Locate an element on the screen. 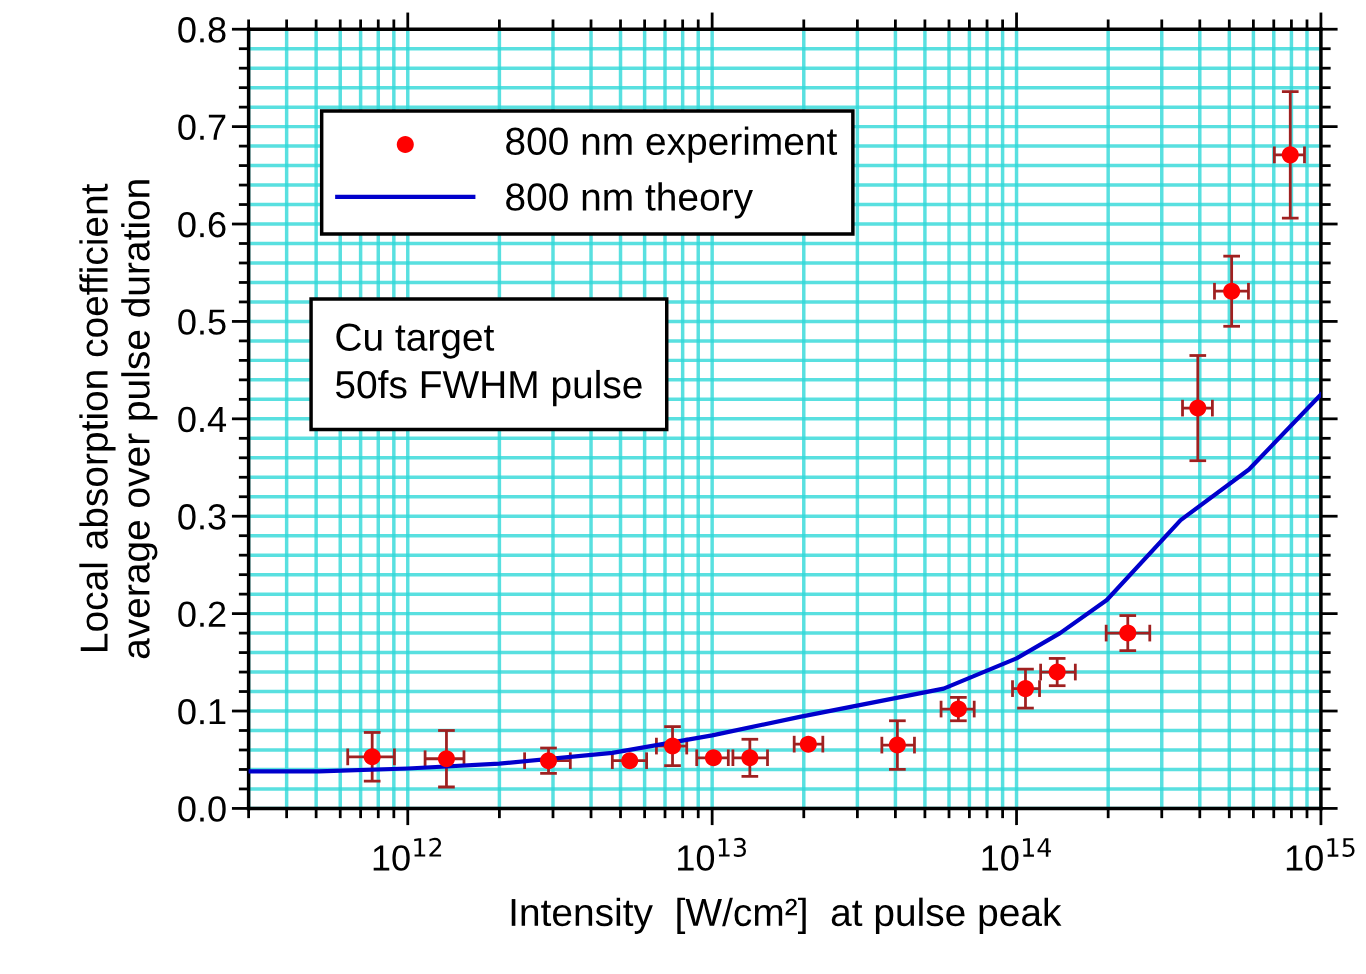 The height and width of the screenshot is (974, 1366). y-tick-label: 0.4 is located at coordinates (202, 419).